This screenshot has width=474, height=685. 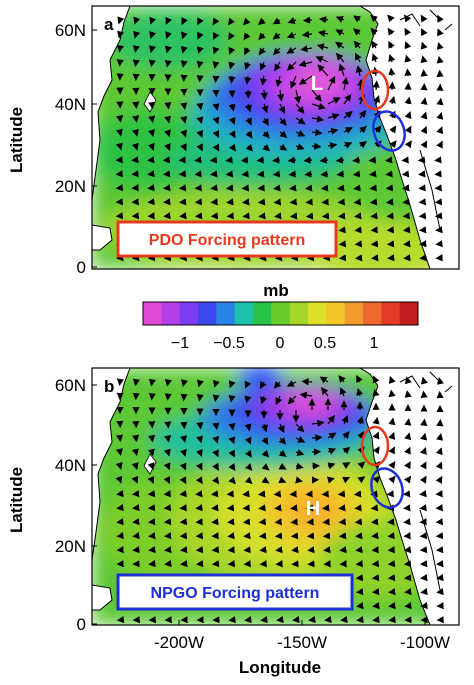 I want to click on panel-a-pattern-box: PDO Forcing pattern, so click(x=227, y=239).